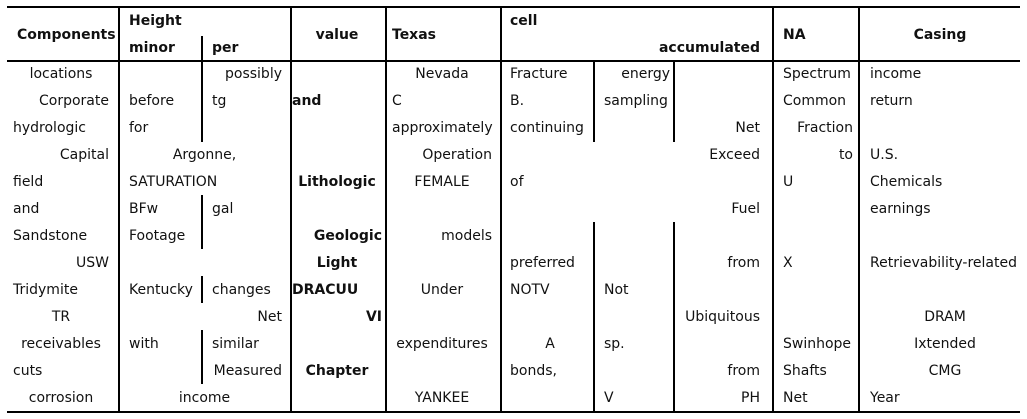  I want to click on table-cell: CMG, so click(945, 371).